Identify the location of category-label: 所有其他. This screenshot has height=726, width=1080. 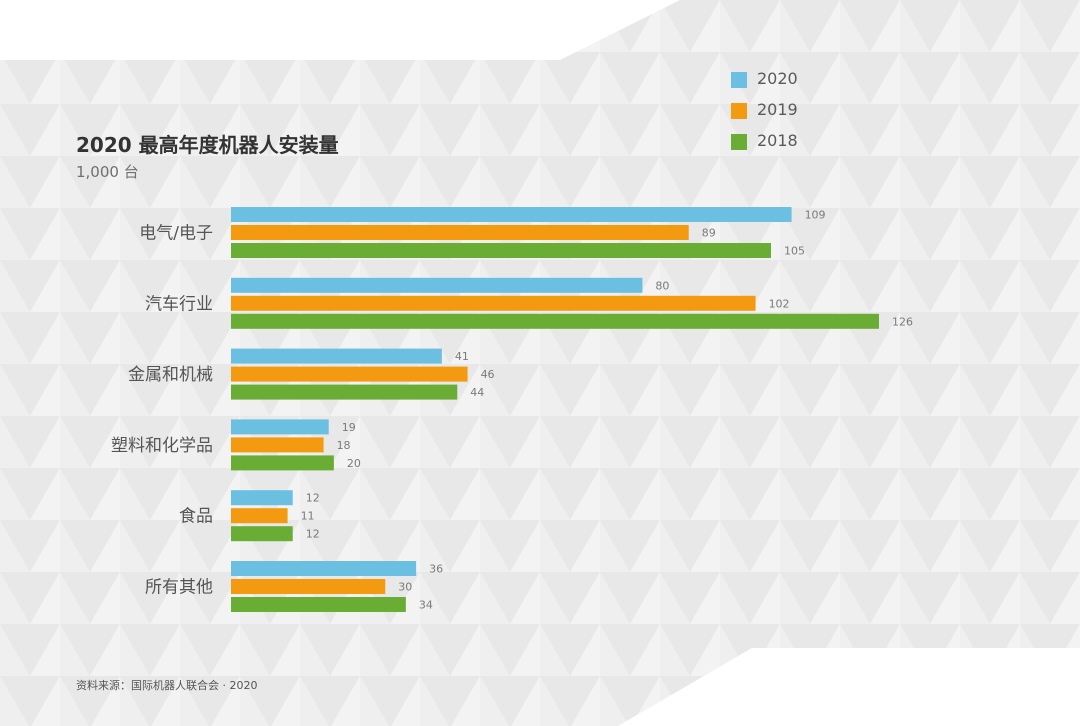
(179, 588).